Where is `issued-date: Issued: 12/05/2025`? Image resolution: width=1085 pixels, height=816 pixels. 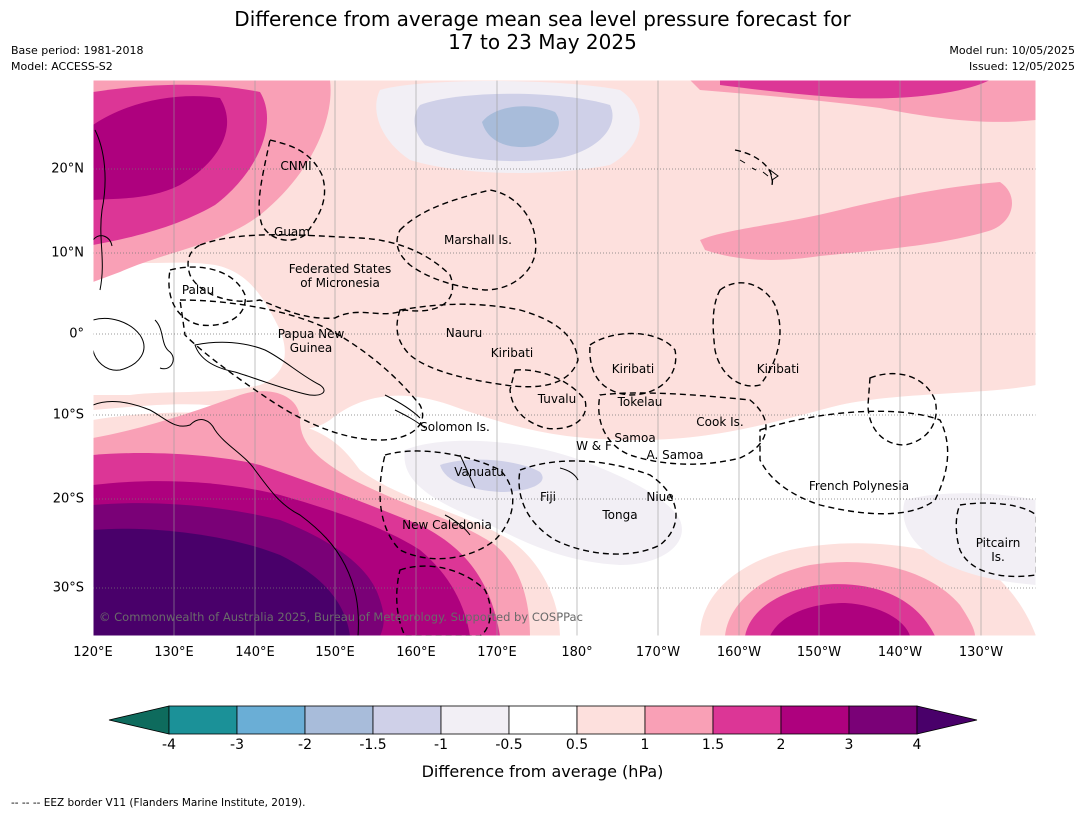 issued-date: Issued: 12/05/2025 is located at coordinates (1021, 66).